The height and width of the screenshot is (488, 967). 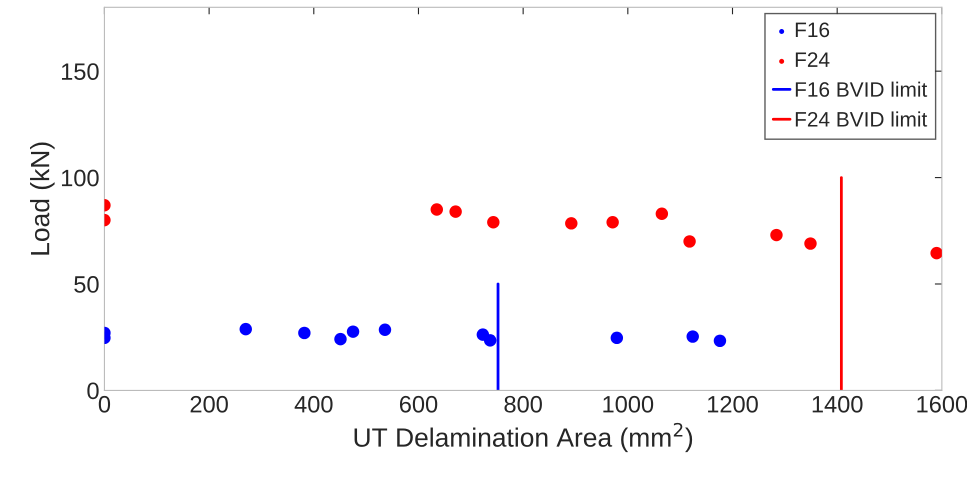 I want to click on x-tick-label: 1600, so click(x=942, y=404).